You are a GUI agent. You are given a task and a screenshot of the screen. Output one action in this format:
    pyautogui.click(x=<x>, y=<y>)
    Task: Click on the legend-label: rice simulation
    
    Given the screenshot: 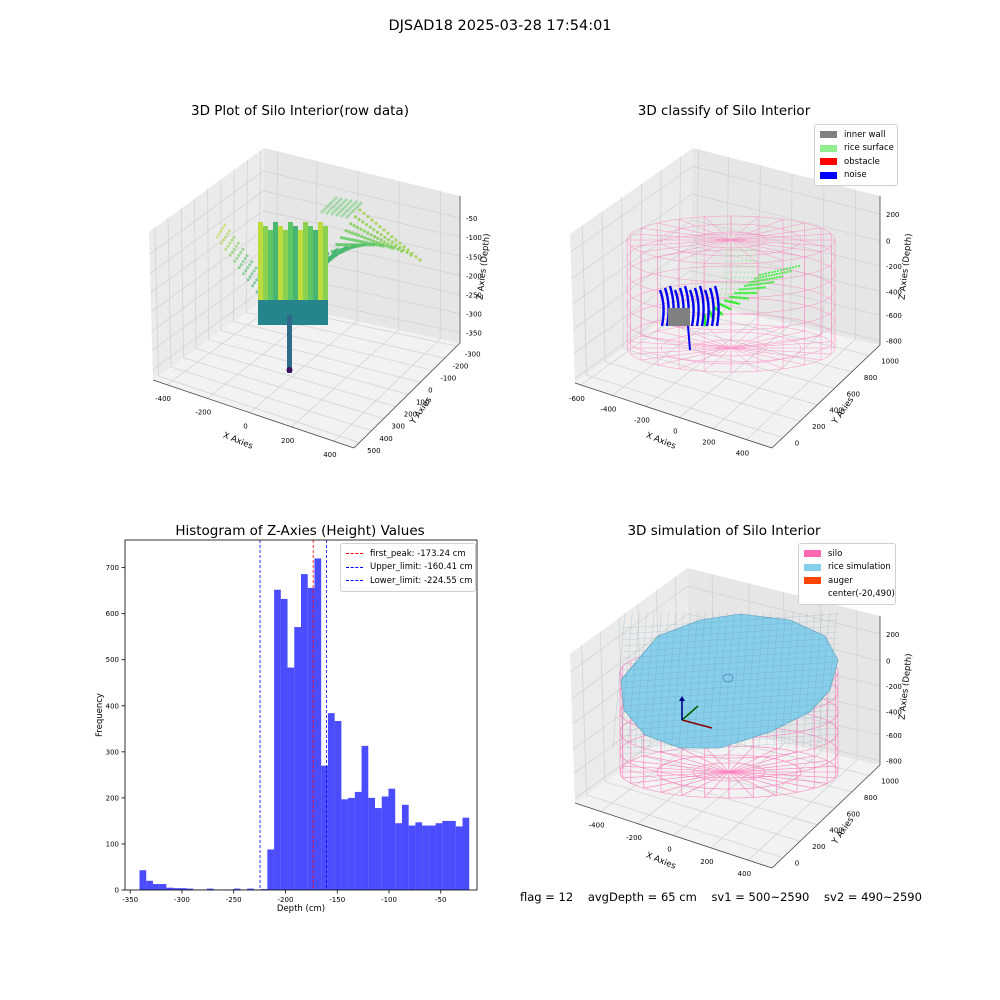 What is the action you would take?
    pyautogui.click(x=859, y=567)
    